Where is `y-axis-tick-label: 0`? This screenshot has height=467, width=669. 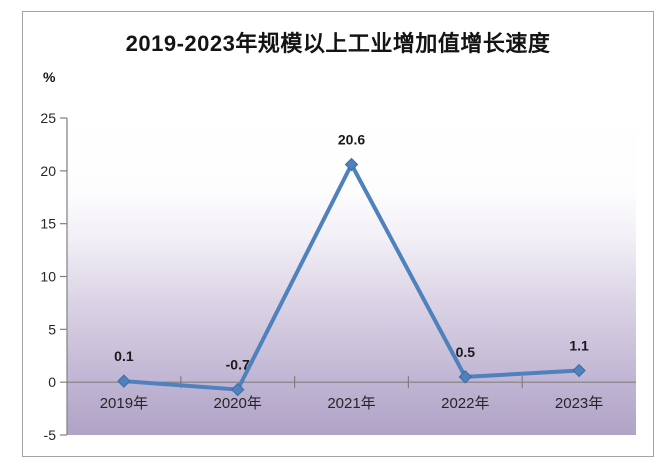
y-axis-tick-label: 0 is located at coordinates (52, 382).